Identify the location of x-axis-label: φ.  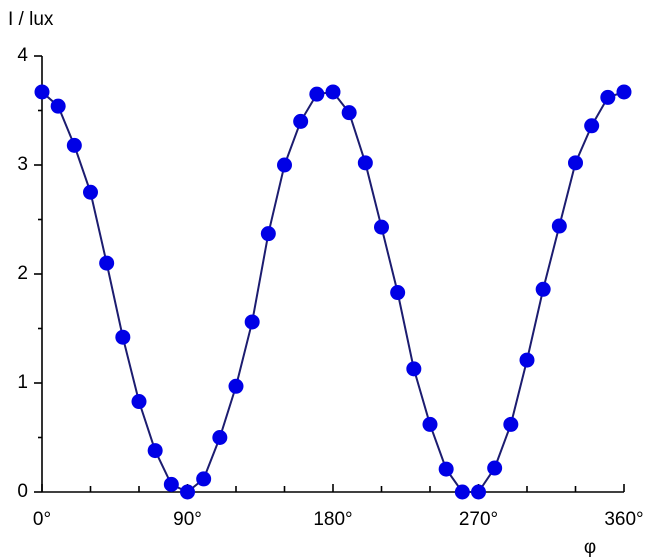
(590, 547).